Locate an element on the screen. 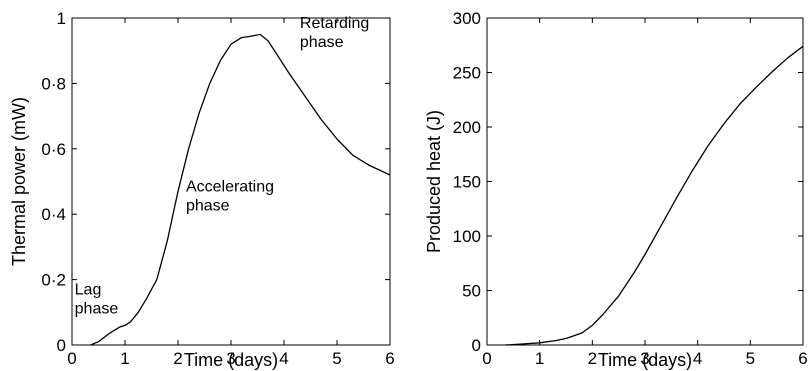  phase-annotation: Lag phase is located at coordinates (97, 299).